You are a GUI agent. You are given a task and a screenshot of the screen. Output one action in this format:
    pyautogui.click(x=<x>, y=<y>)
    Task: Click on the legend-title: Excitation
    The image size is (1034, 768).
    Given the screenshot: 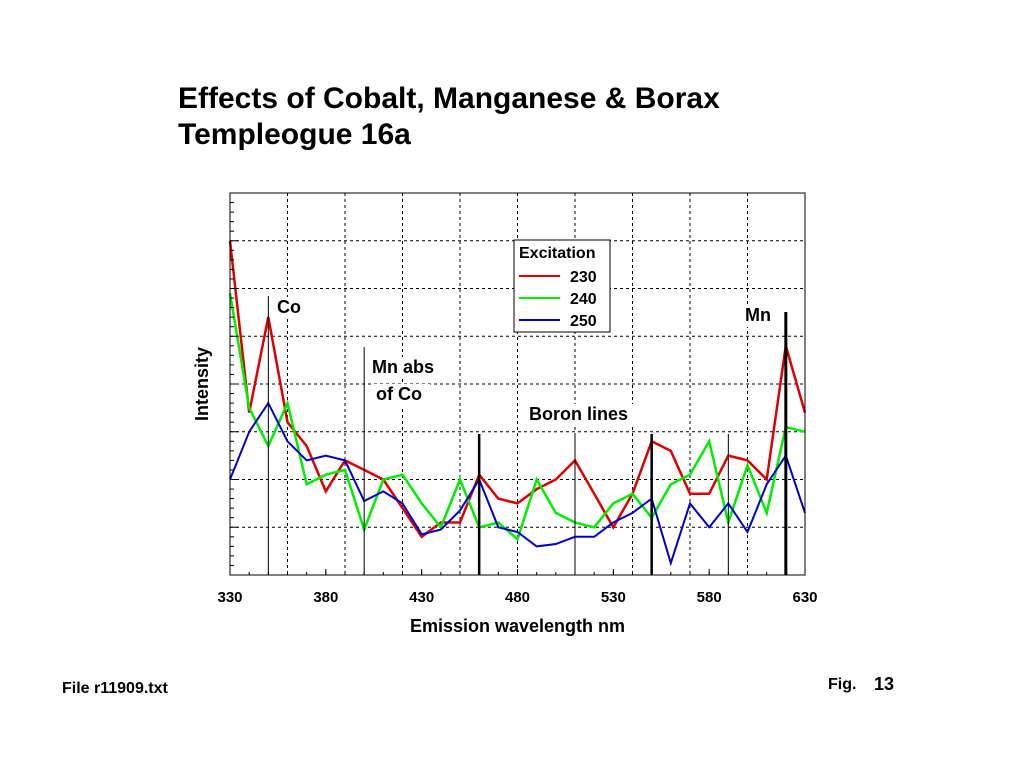 What is the action you would take?
    pyautogui.click(x=557, y=253)
    